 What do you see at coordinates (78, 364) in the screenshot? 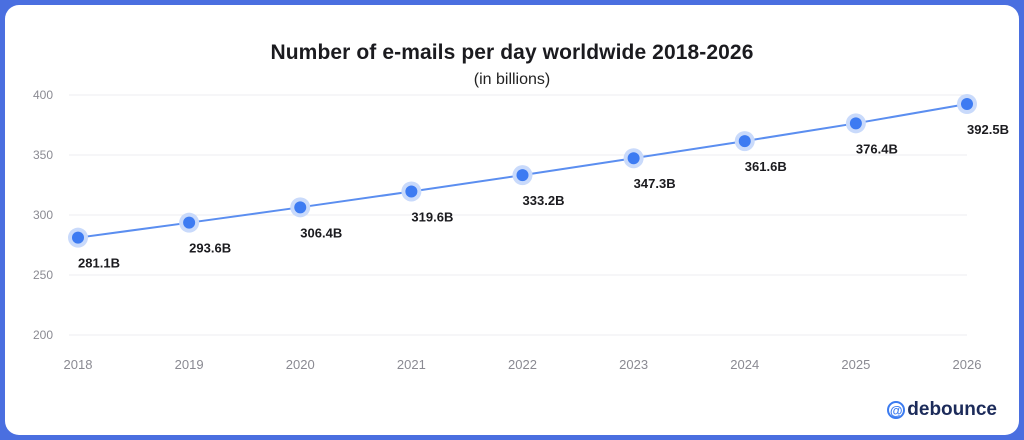
I see `x-tick-label: 2018` at bounding box center [78, 364].